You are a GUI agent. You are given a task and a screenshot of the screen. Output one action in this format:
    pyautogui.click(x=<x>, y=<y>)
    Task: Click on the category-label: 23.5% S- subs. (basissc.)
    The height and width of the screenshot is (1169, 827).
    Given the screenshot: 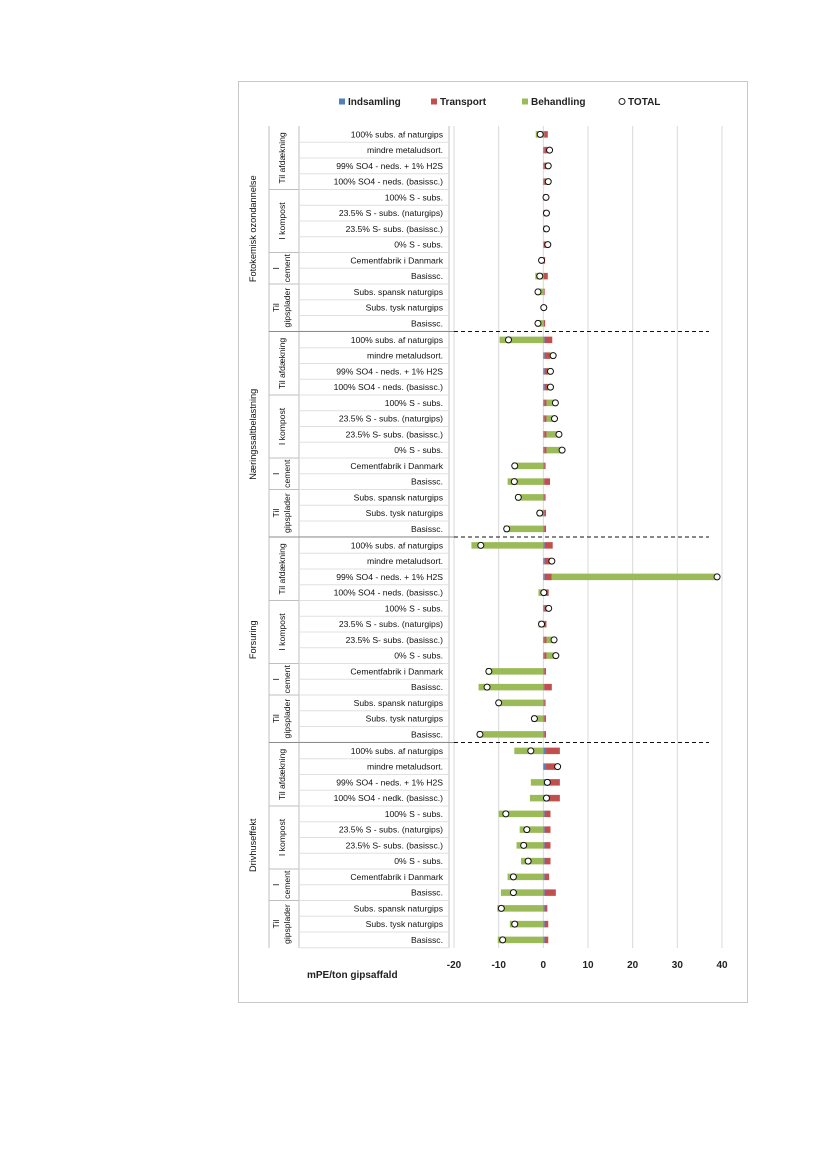 What is the action you would take?
    pyautogui.click(x=395, y=229)
    